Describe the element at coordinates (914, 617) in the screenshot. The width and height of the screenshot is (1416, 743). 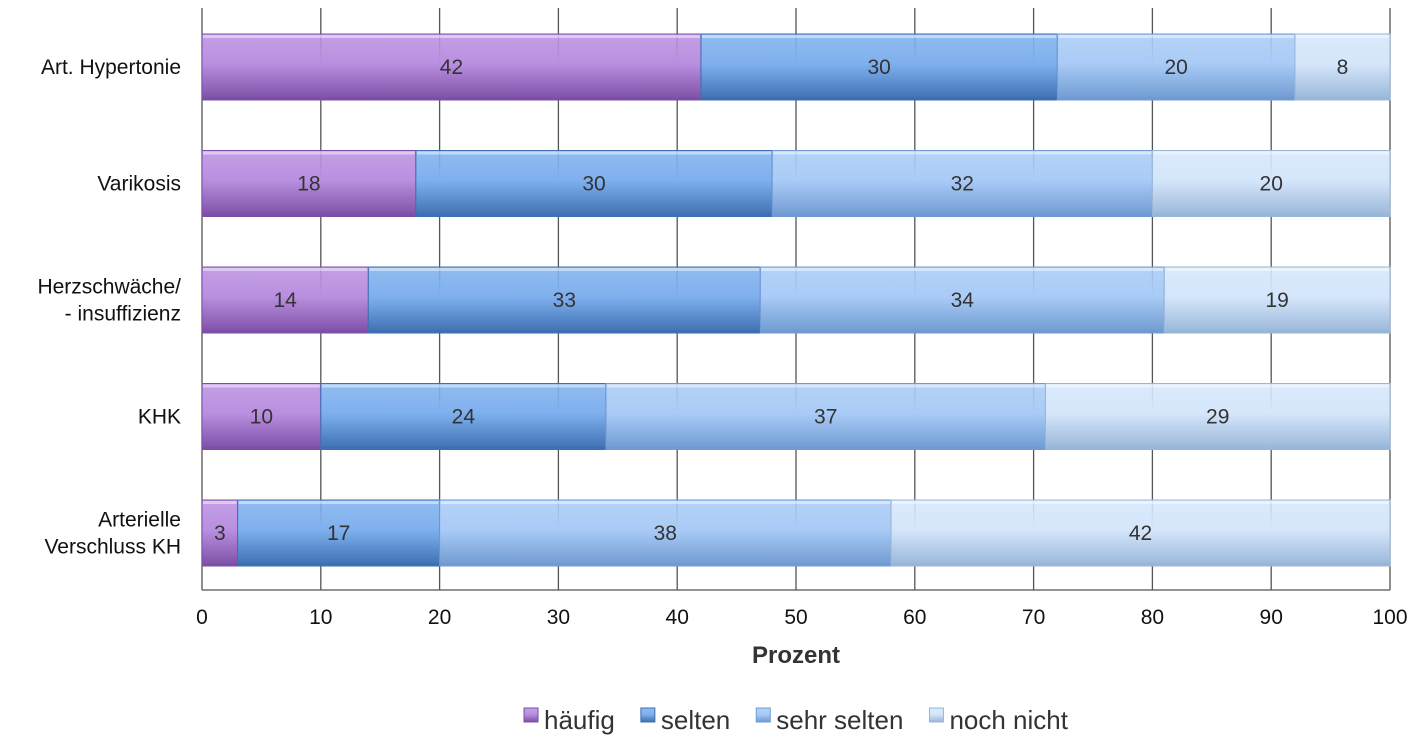
I see `x-tick-label: 60` at that location.